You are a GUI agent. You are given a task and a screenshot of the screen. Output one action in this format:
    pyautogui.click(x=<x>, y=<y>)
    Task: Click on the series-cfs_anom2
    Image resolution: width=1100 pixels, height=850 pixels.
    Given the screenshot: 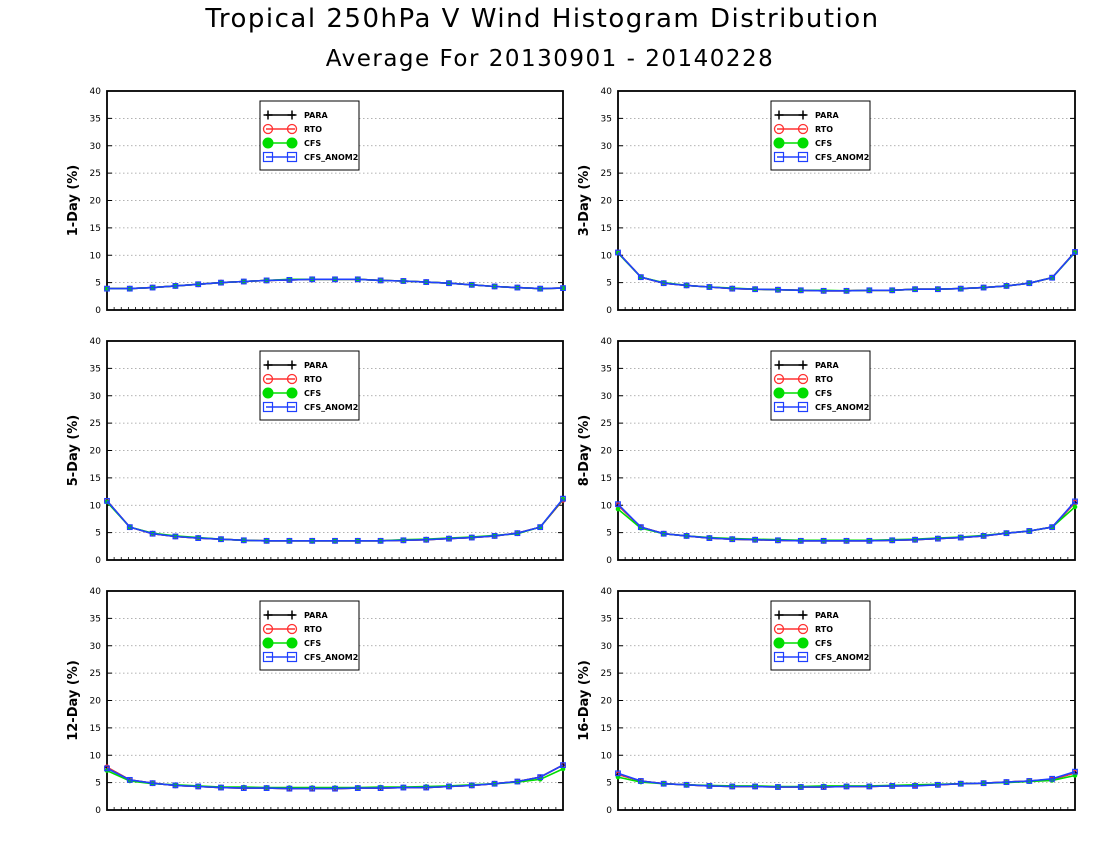 What is the action you would take?
    pyautogui.click(x=335, y=777)
    